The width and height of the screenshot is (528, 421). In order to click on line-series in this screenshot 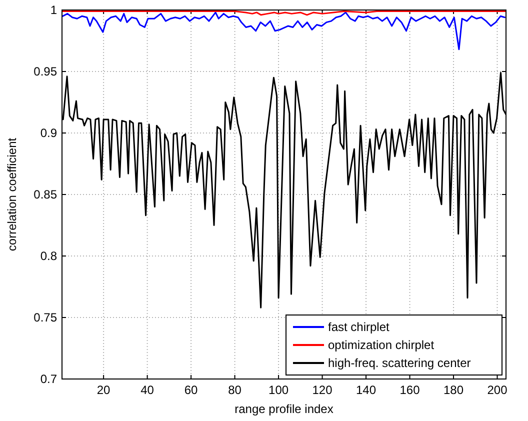, I will do `click(284, 31)`.